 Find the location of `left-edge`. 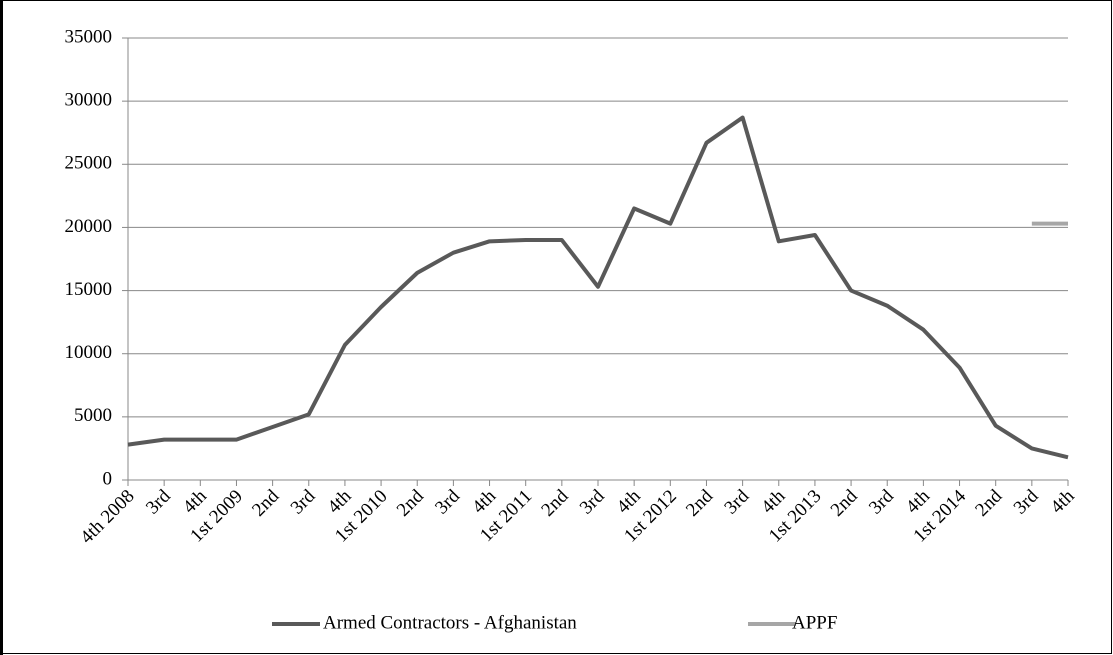

left-edge is located at coordinates (1, 327).